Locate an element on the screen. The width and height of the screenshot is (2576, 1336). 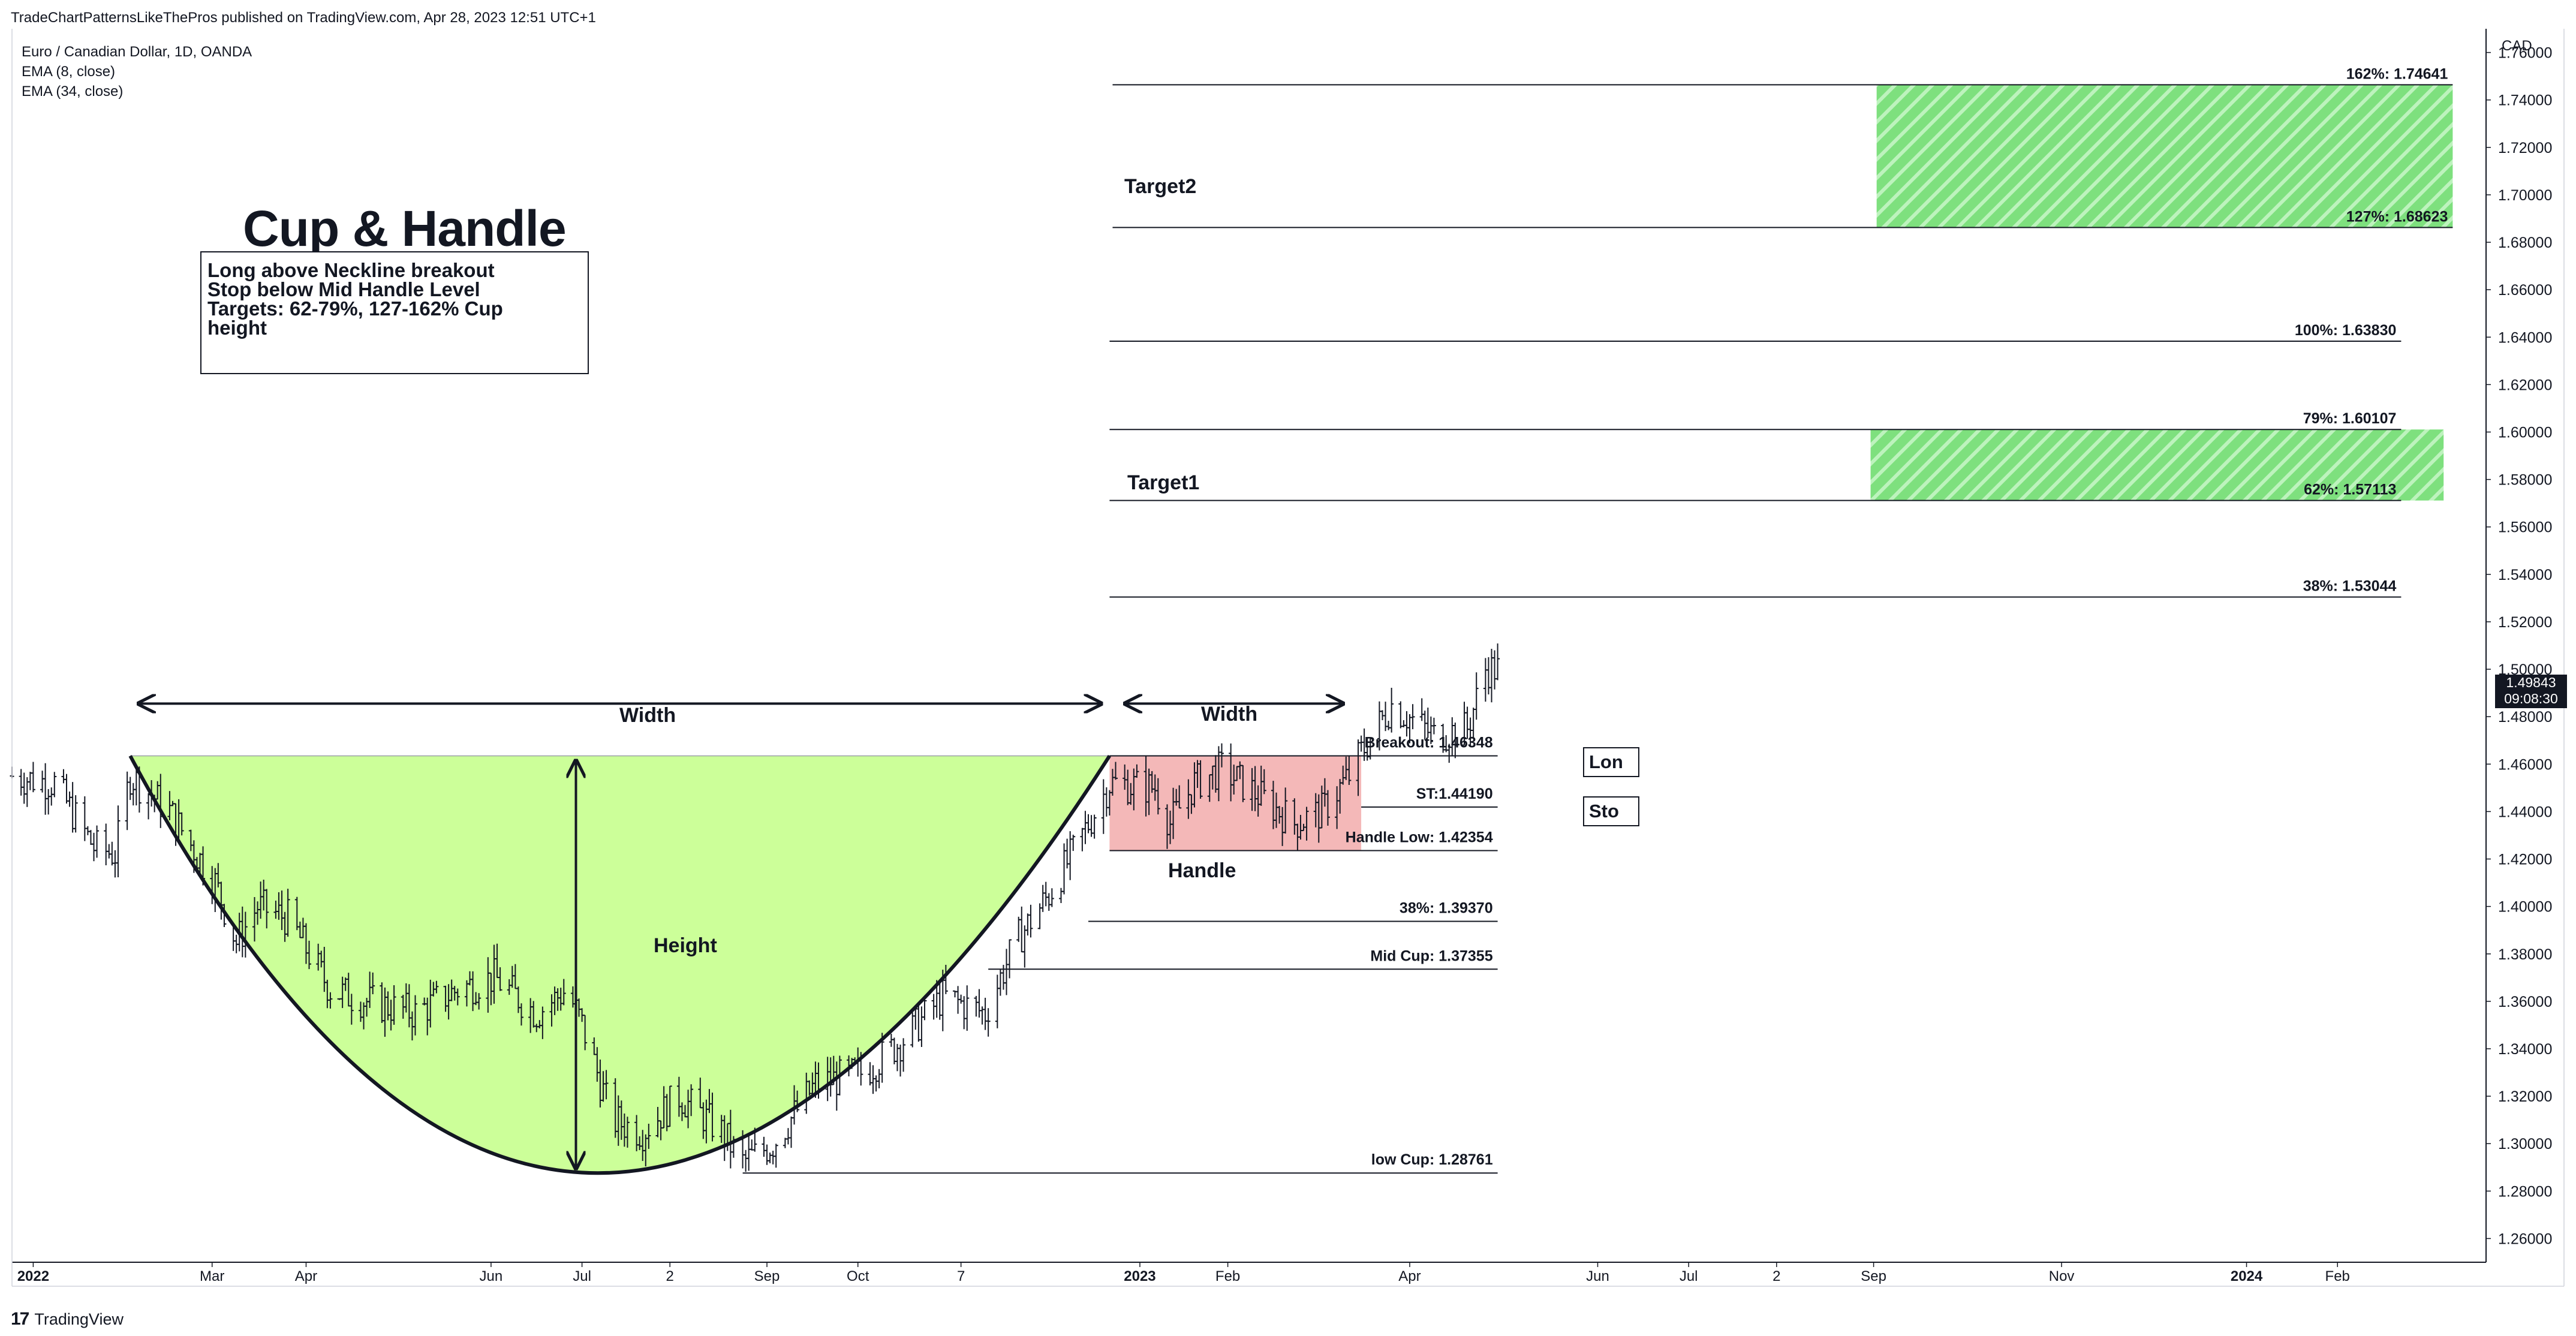
cup-curve-layer is located at coordinates (619, 965).